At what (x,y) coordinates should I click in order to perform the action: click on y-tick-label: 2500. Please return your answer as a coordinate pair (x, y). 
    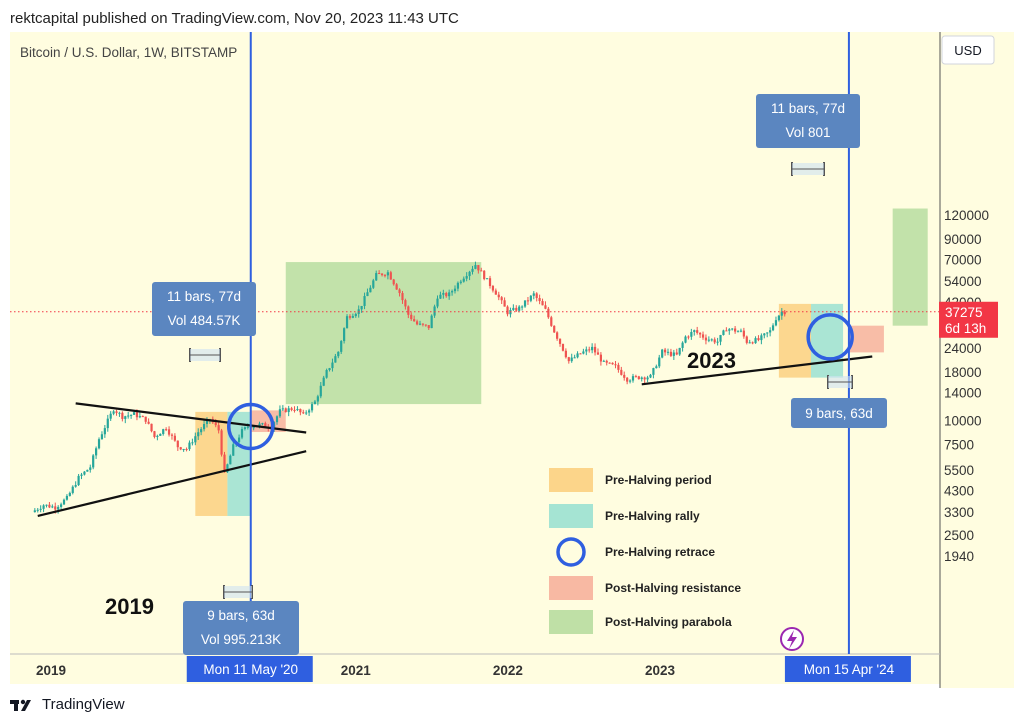
    Looking at the image, I should click on (959, 535).